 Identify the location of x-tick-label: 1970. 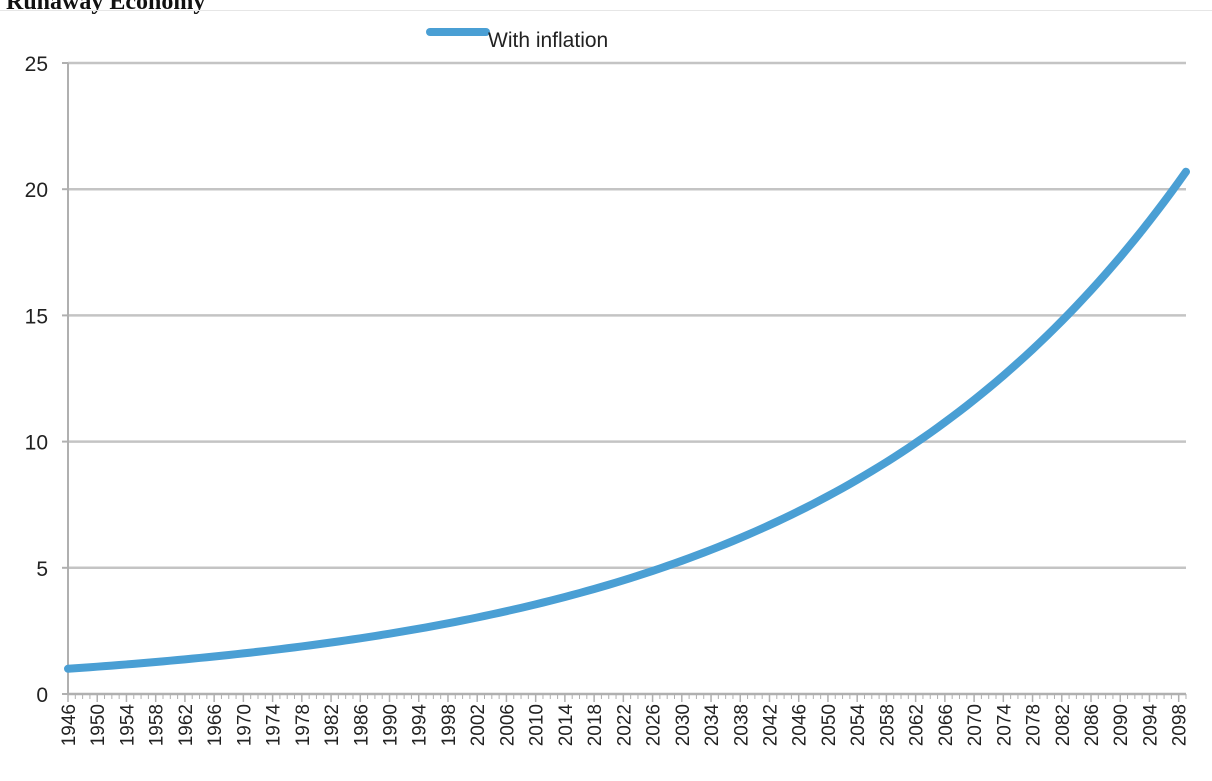
(244, 725).